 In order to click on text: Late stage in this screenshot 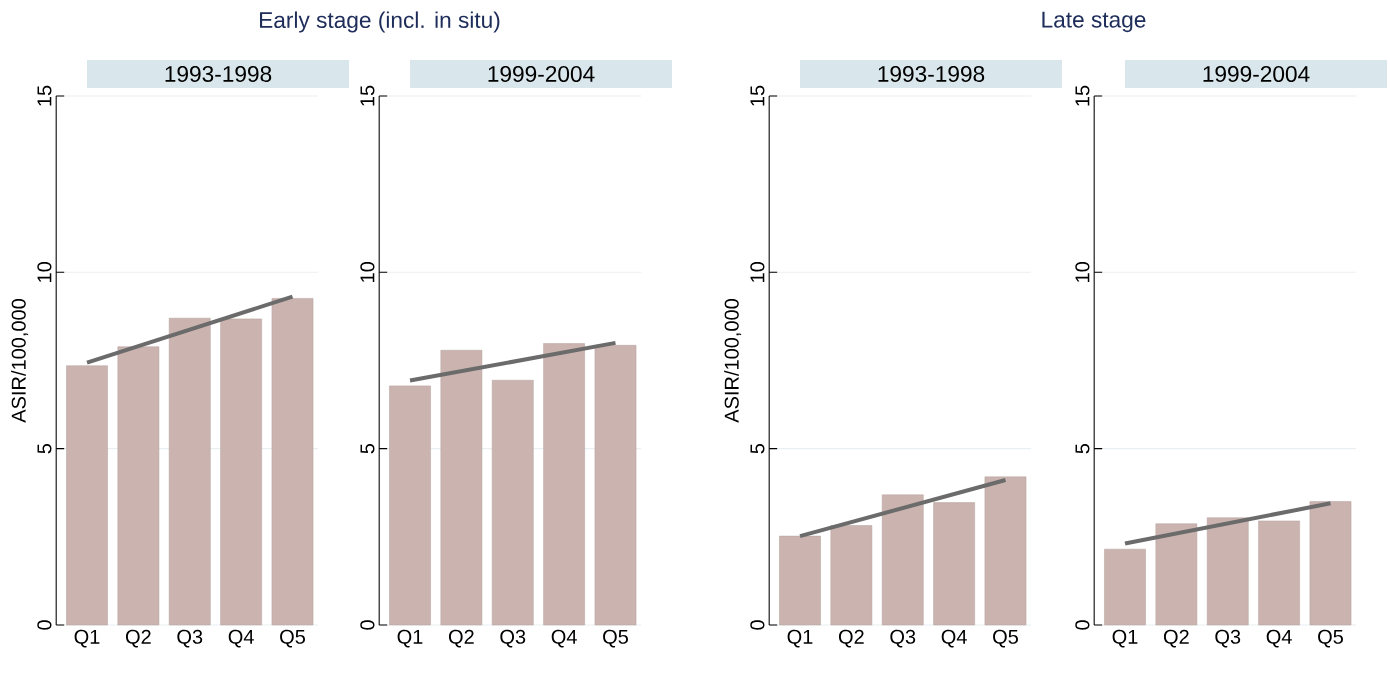, I will do `click(1094, 22)`.